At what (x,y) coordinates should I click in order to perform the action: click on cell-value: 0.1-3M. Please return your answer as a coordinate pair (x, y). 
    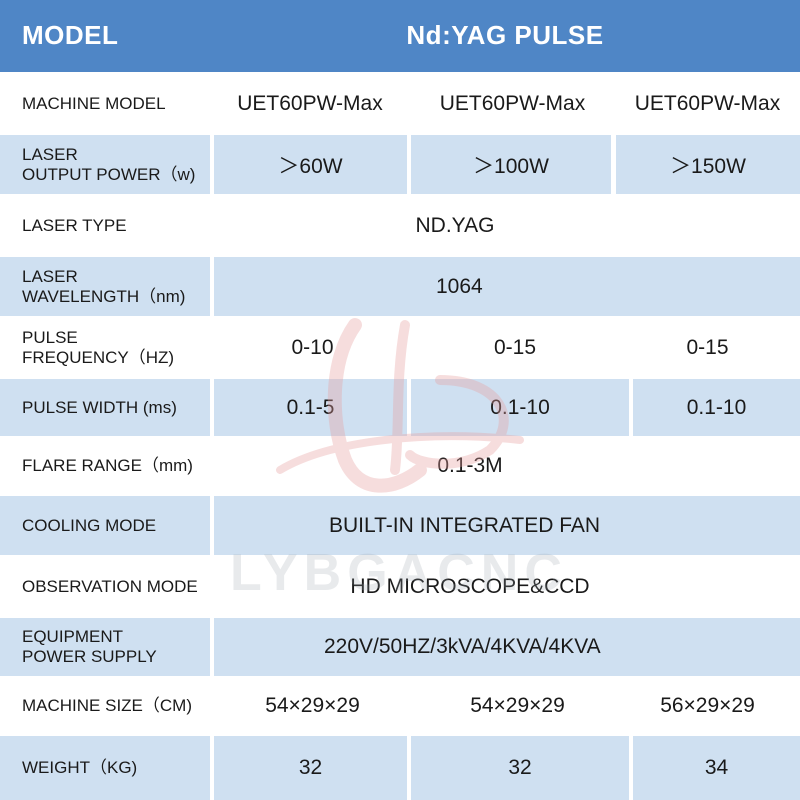
    Looking at the image, I should click on (470, 465).